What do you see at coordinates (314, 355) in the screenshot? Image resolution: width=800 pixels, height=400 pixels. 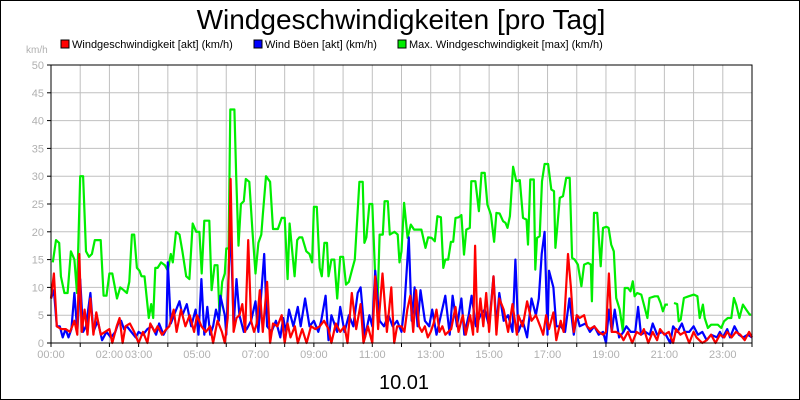 I see `x-tick-label: 09:00` at bounding box center [314, 355].